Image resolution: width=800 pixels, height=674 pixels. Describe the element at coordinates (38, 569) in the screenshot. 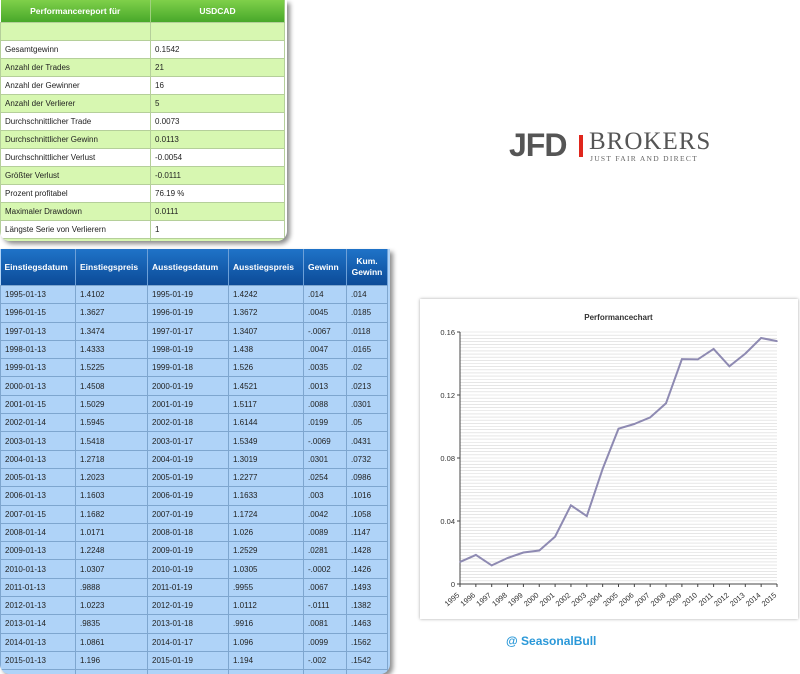

I see `entry-date-cell: 2010-01-13` at that location.